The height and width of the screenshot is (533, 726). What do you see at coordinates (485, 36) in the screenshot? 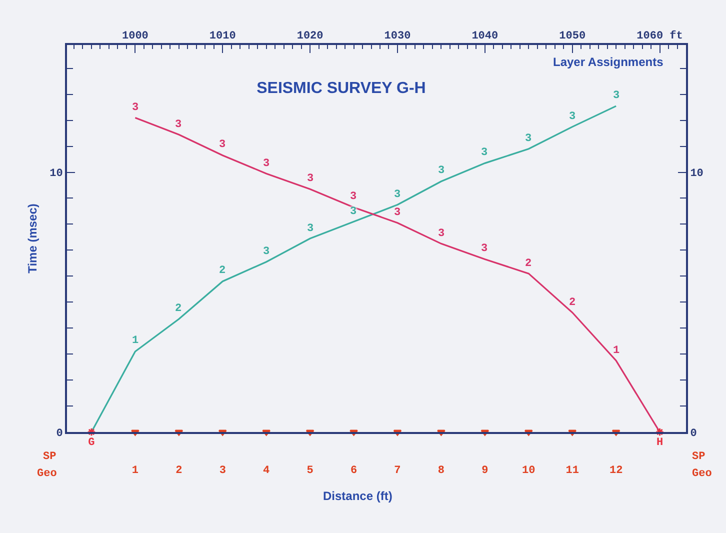
I see `x2-tick-label: 1040` at bounding box center [485, 36].